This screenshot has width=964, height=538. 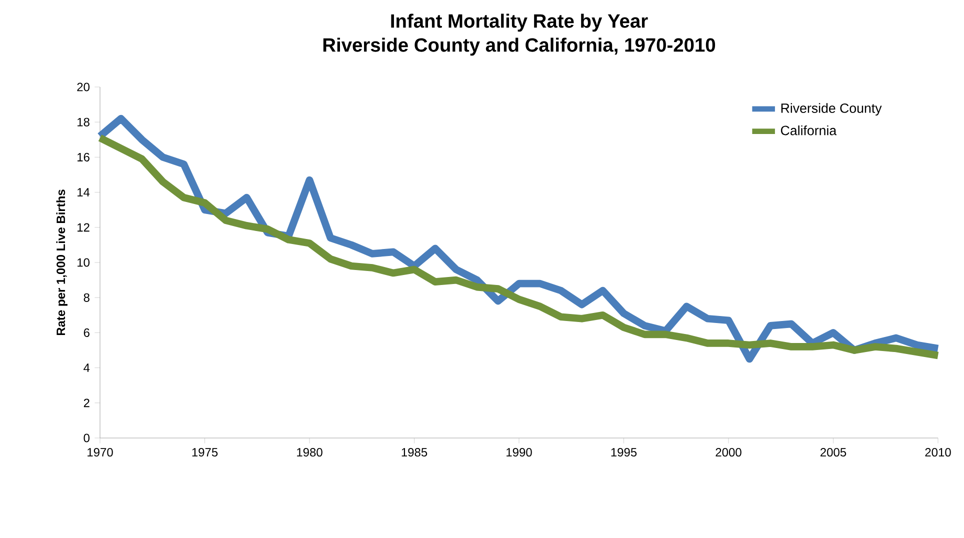 I want to click on x-tick-label: 1975, so click(x=205, y=452).